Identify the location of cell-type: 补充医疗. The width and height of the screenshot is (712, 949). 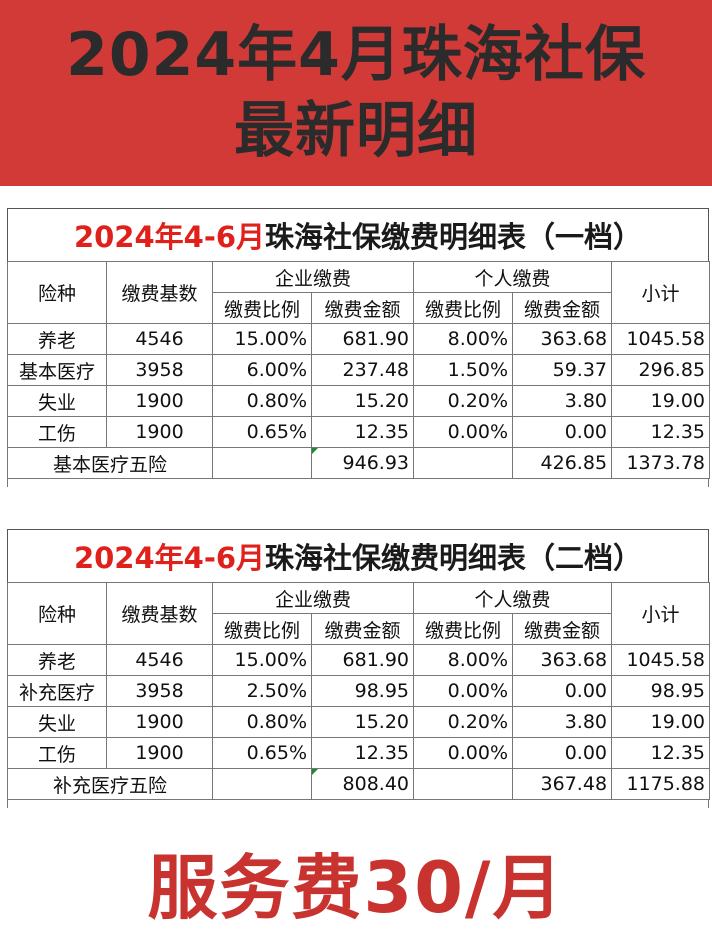
(57, 691).